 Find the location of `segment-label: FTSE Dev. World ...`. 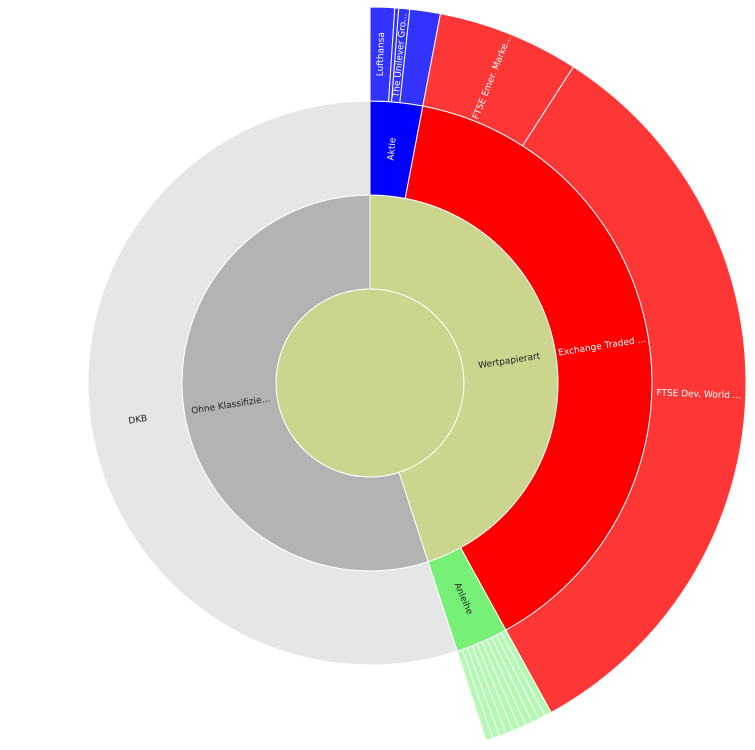

segment-label: FTSE Dev. World ... is located at coordinates (698, 394).